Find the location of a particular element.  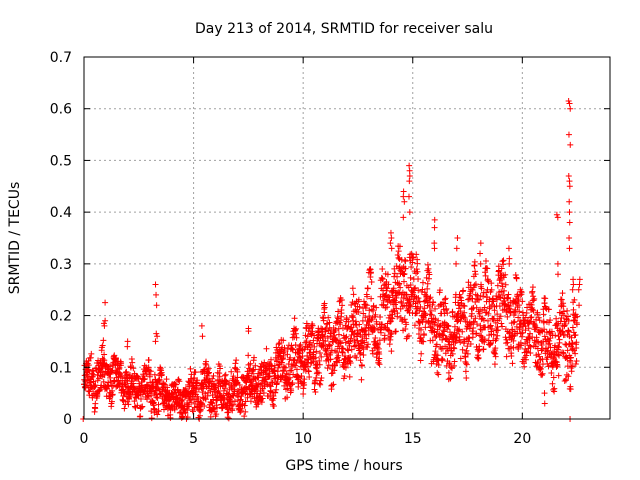

y-tick-label: 0.6 is located at coordinates (61, 110).